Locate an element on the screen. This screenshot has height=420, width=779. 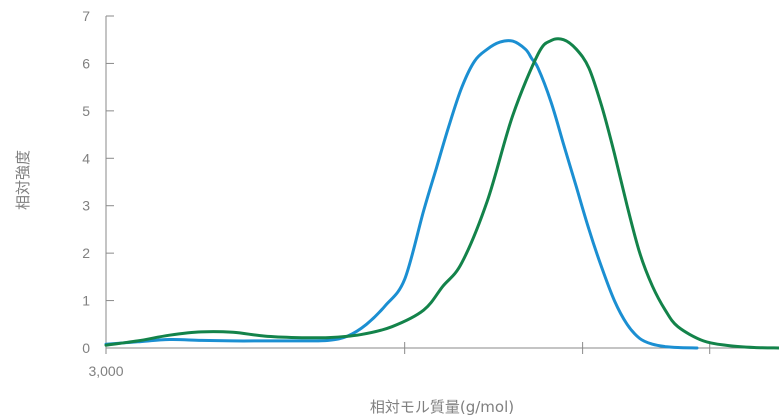
y-tick-label: 2 is located at coordinates (86, 253).